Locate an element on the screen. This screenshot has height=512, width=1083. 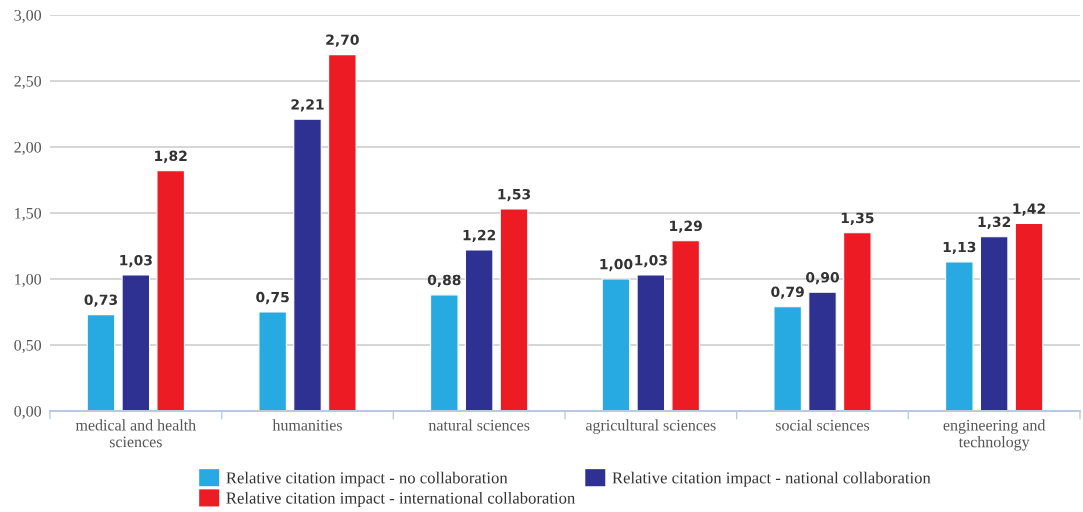
data-label: 0,90 is located at coordinates (822, 278).